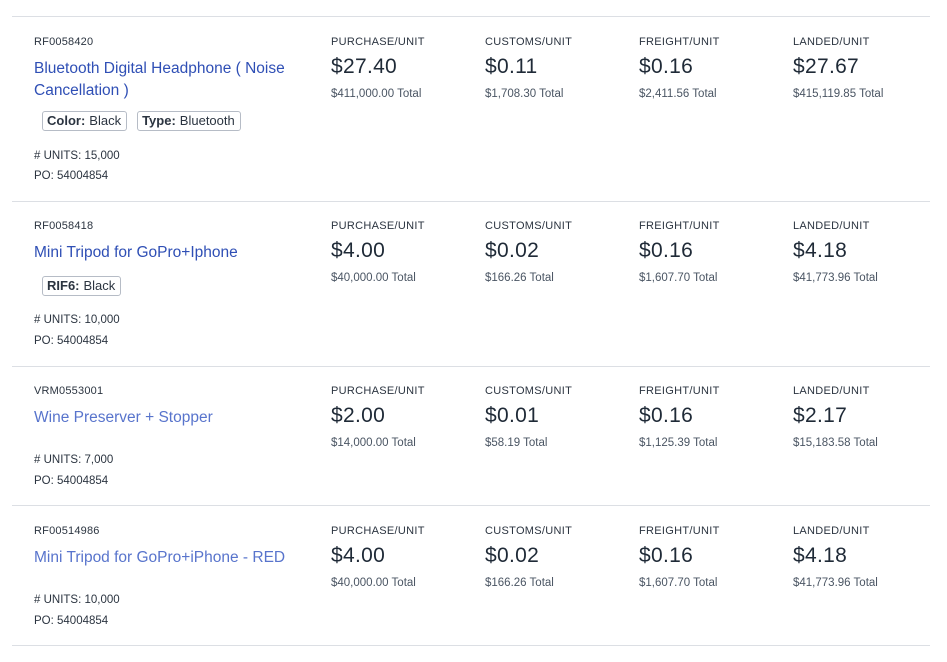  I want to click on attribute-key: RIF6:, so click(63, 285).